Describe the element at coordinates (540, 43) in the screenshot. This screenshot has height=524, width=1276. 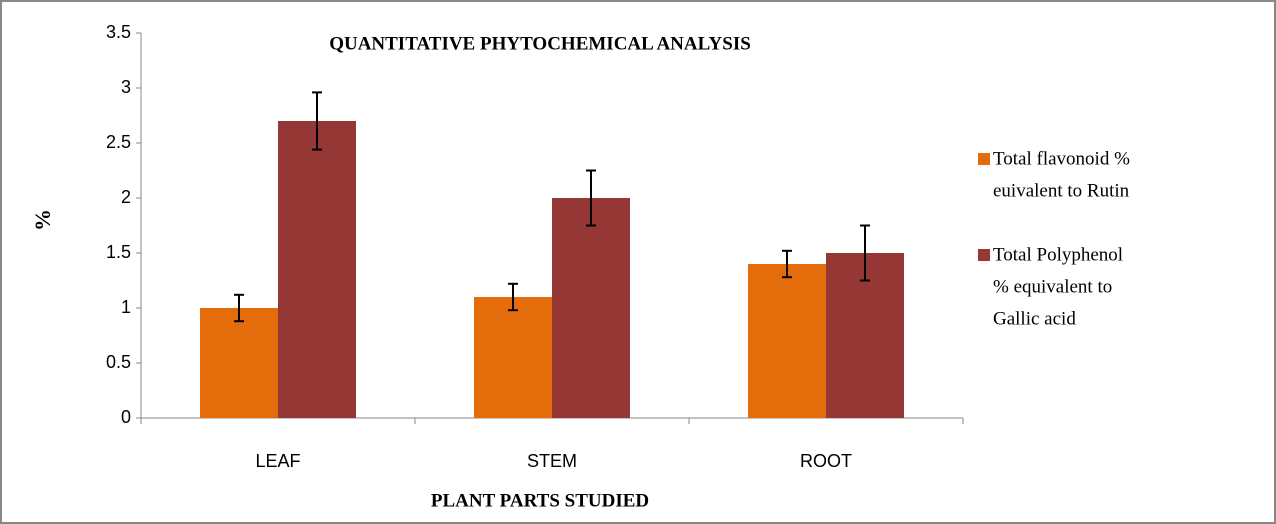
I see `chart-title: QUANTITATIVE PHYTOCHEMICAL ANALYSIS` at that location.